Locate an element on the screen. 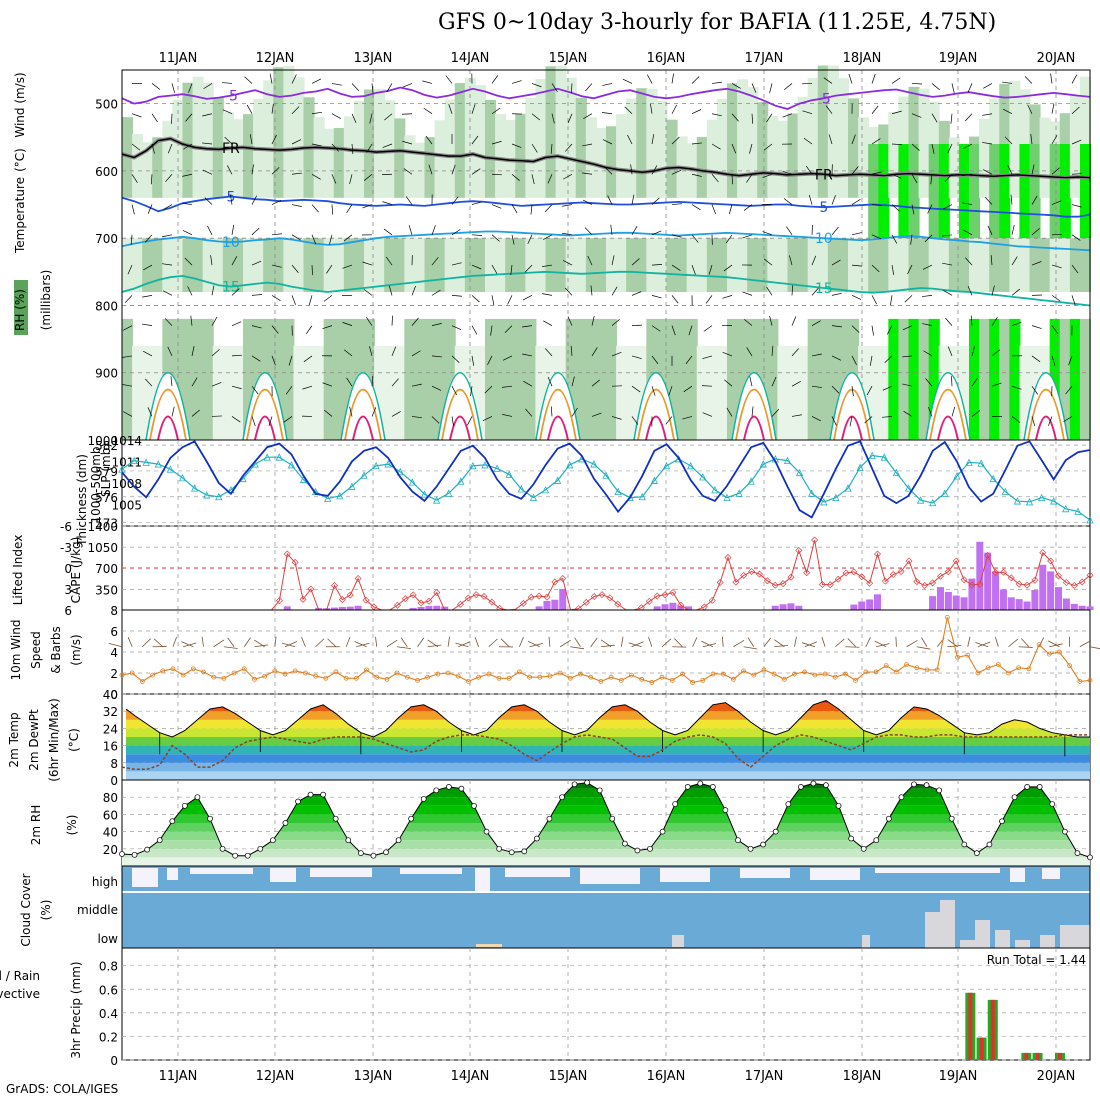 The width and height of the screenshot is (1100, 1100). li-tick-label: 0 is located at coordinates (68, 569).